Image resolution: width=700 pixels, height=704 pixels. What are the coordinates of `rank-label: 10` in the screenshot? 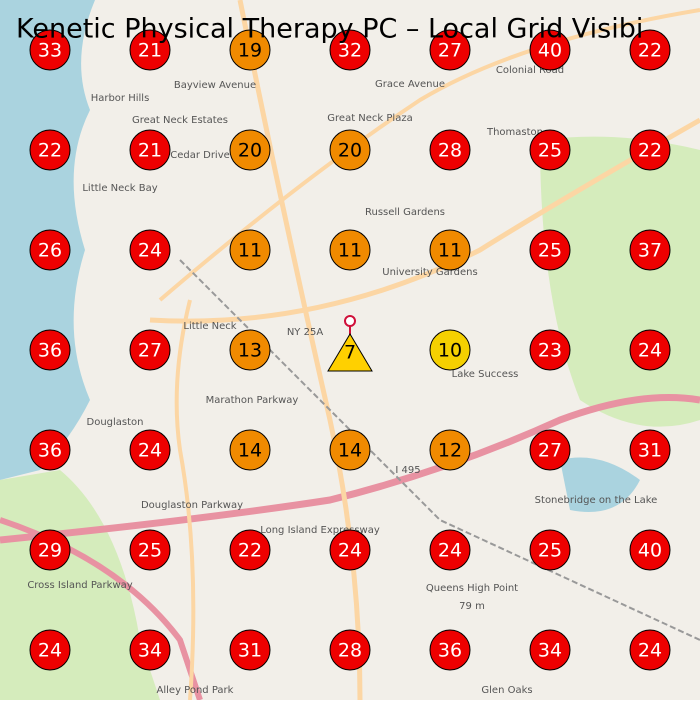 It's located at (450, 351).